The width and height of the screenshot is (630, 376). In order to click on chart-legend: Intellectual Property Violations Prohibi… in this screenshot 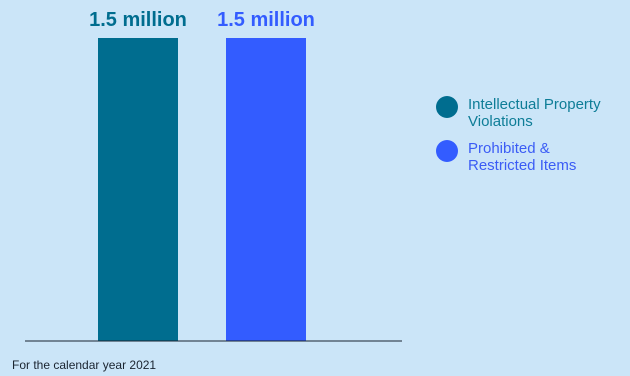, I will do `click(531, 140)`.